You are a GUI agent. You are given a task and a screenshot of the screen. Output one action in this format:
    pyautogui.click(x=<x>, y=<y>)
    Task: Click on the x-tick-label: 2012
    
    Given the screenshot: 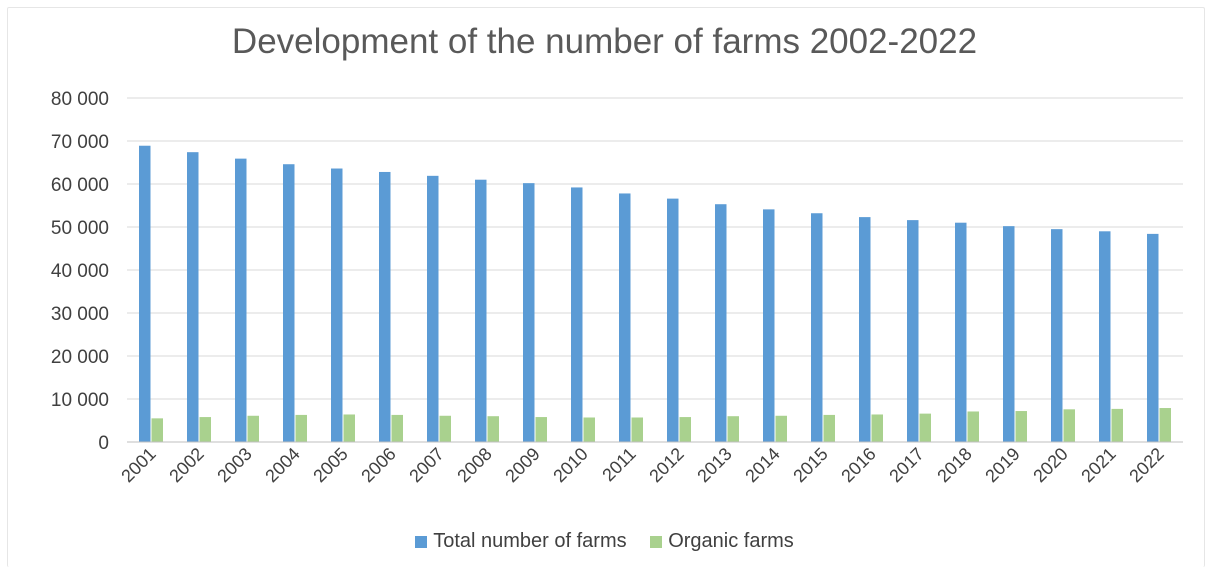 What is the action you would take?
    pyautogui.click(x=666, y=465)
    